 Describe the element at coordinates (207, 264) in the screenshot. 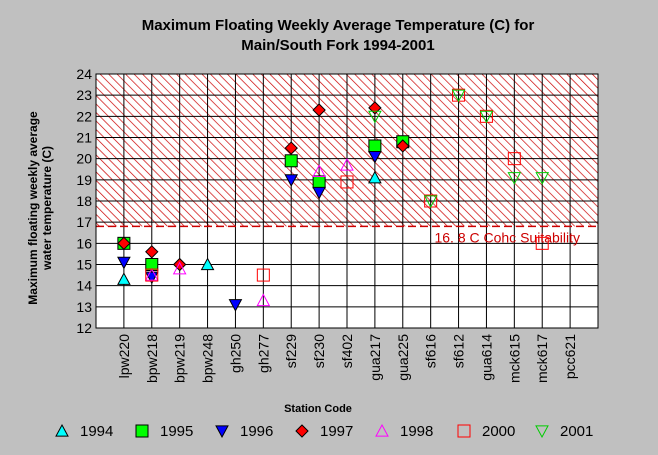

I see `point-1994-bpw248` at that location.